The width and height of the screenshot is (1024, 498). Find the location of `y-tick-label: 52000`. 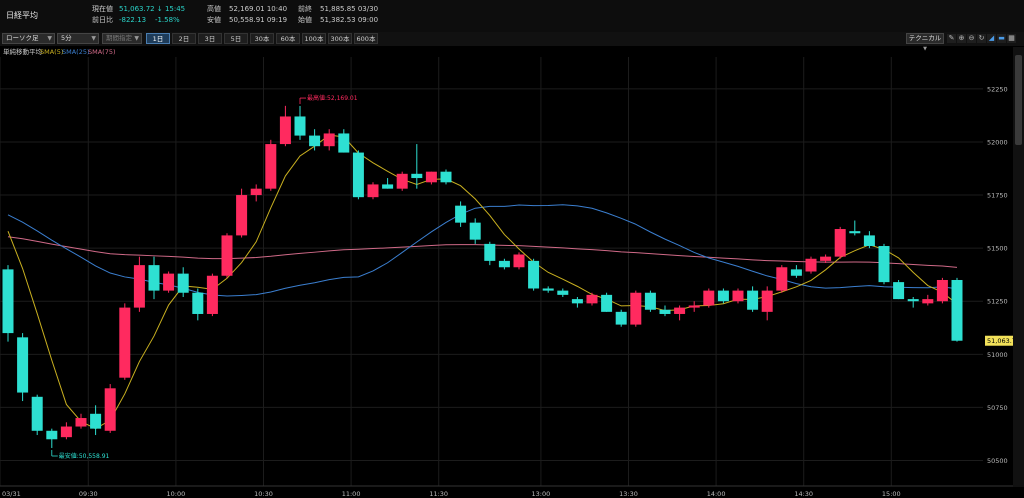

y-tick-label: 52000 is located at coordinates (997, 142).